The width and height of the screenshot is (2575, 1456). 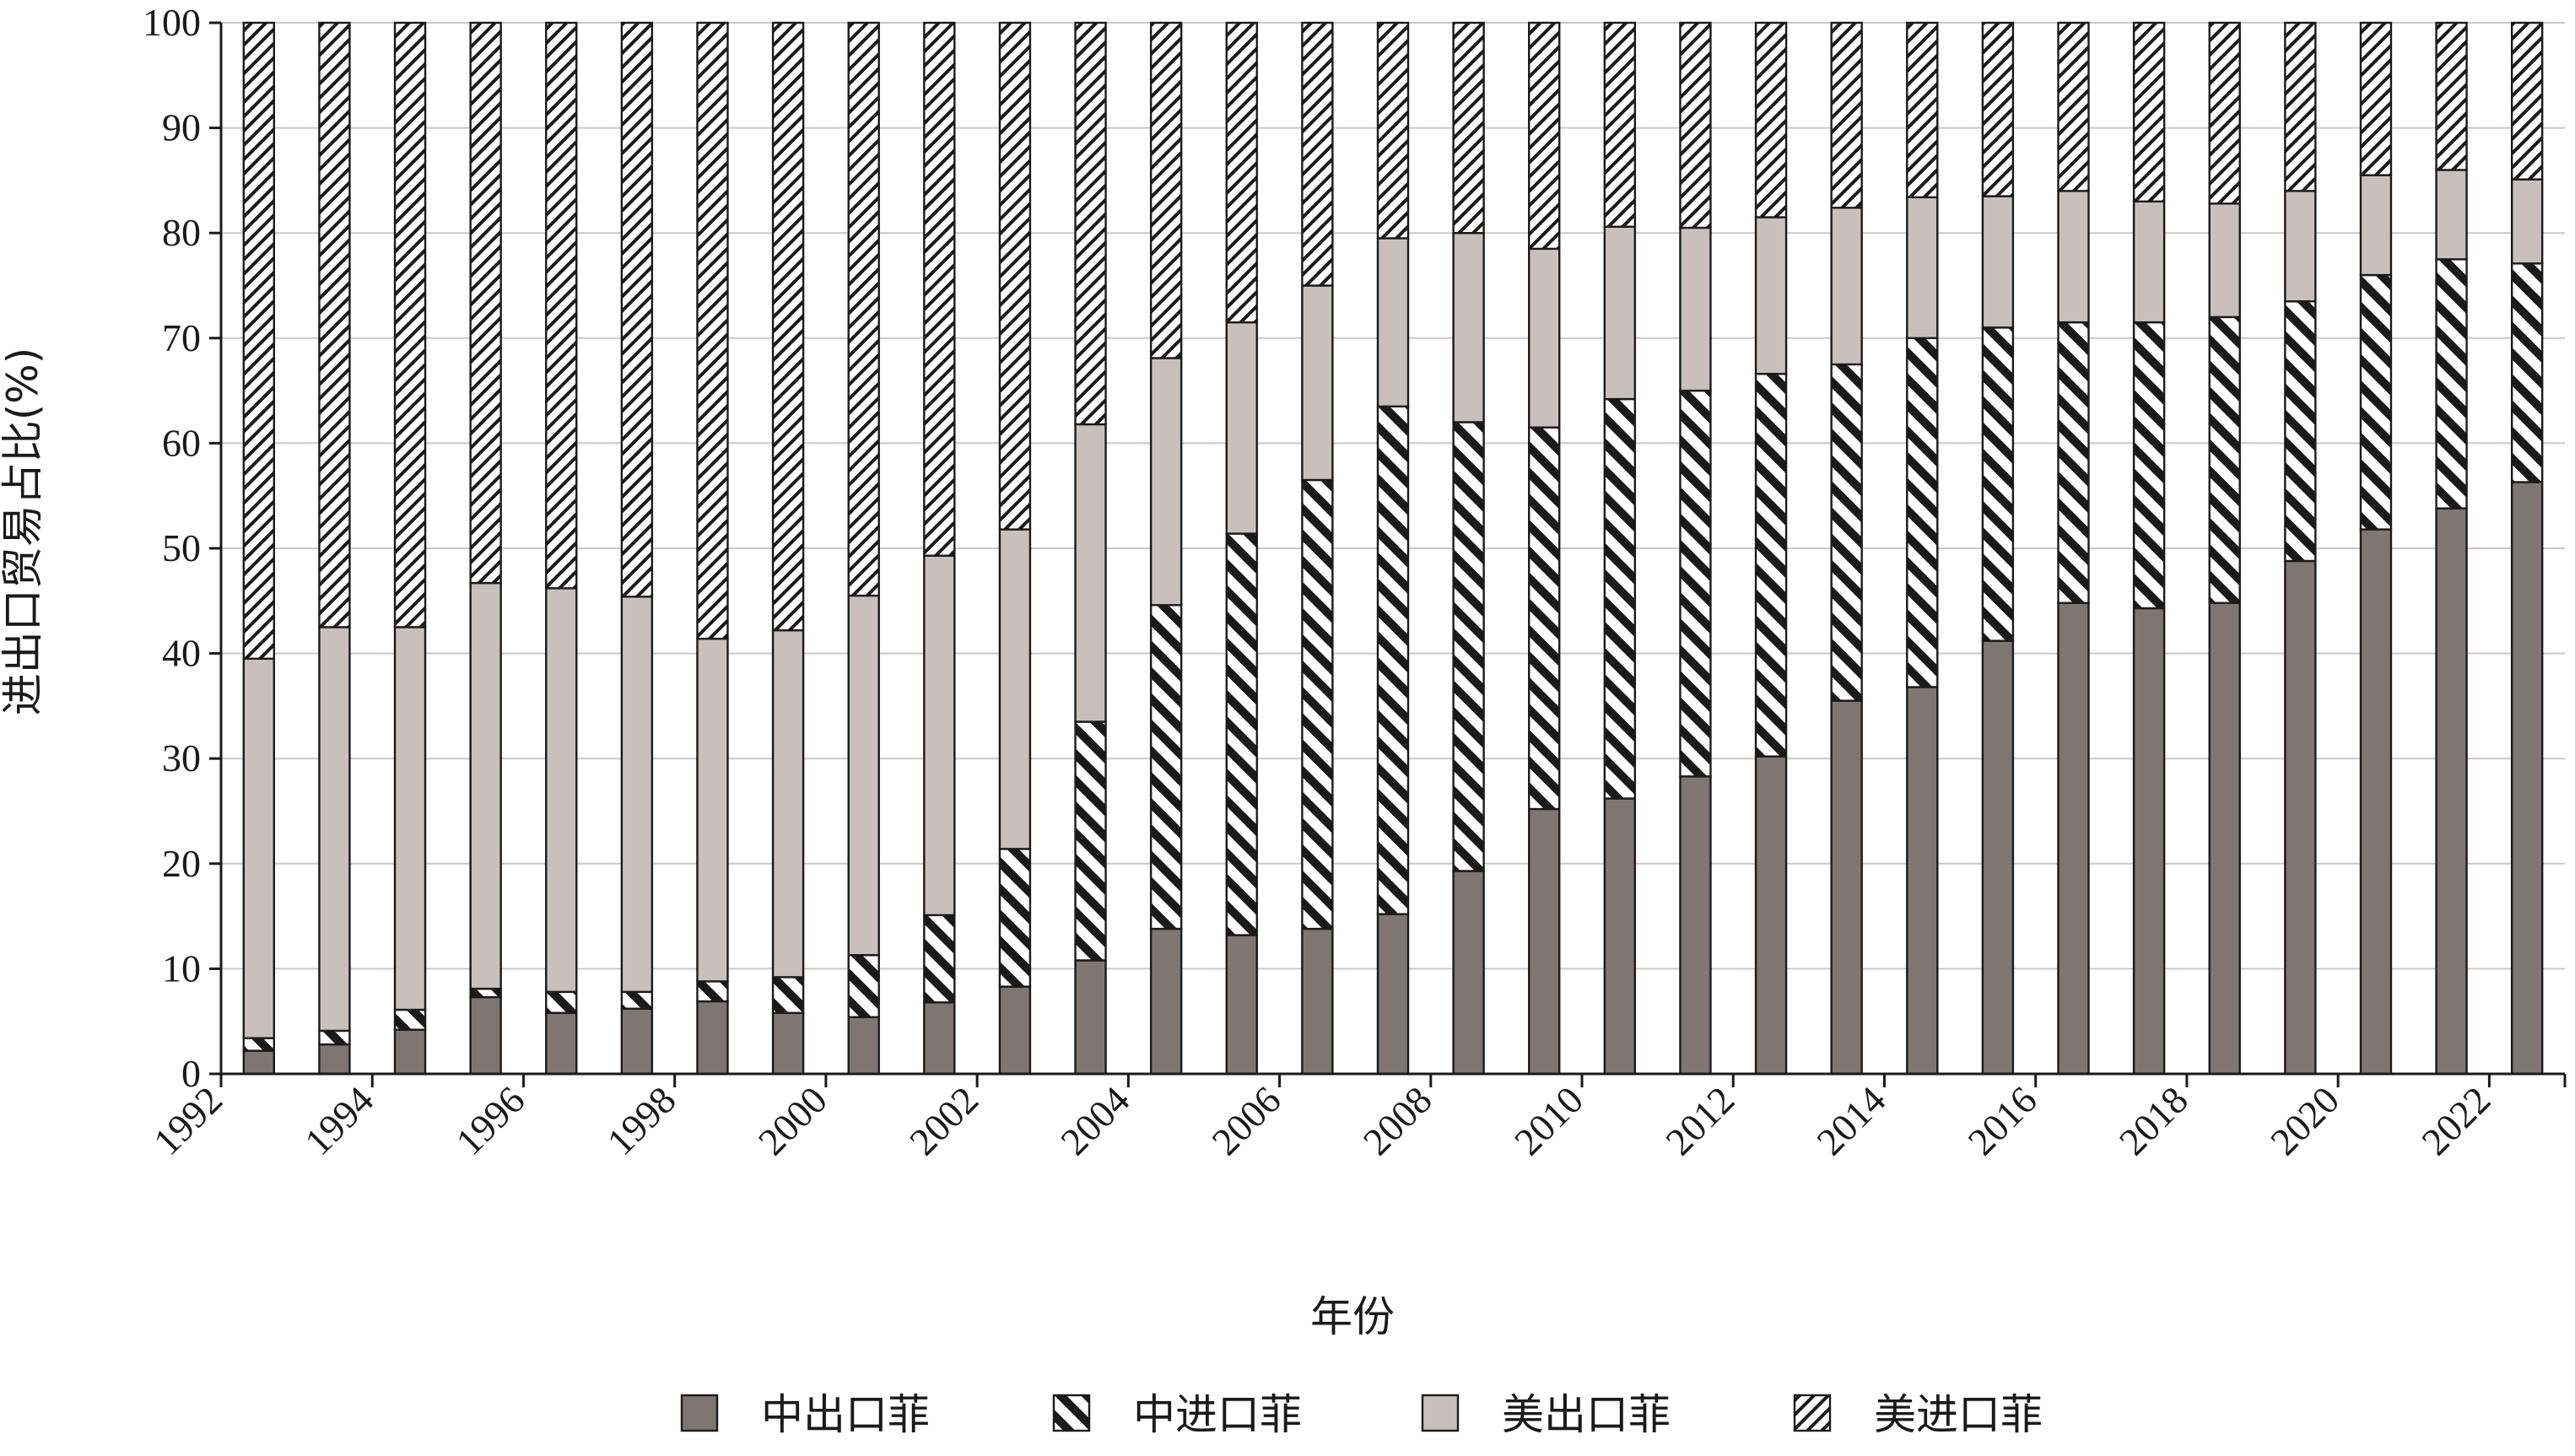 I want to click on bar-segment-2015-s3, so click(x=1998, y=109).